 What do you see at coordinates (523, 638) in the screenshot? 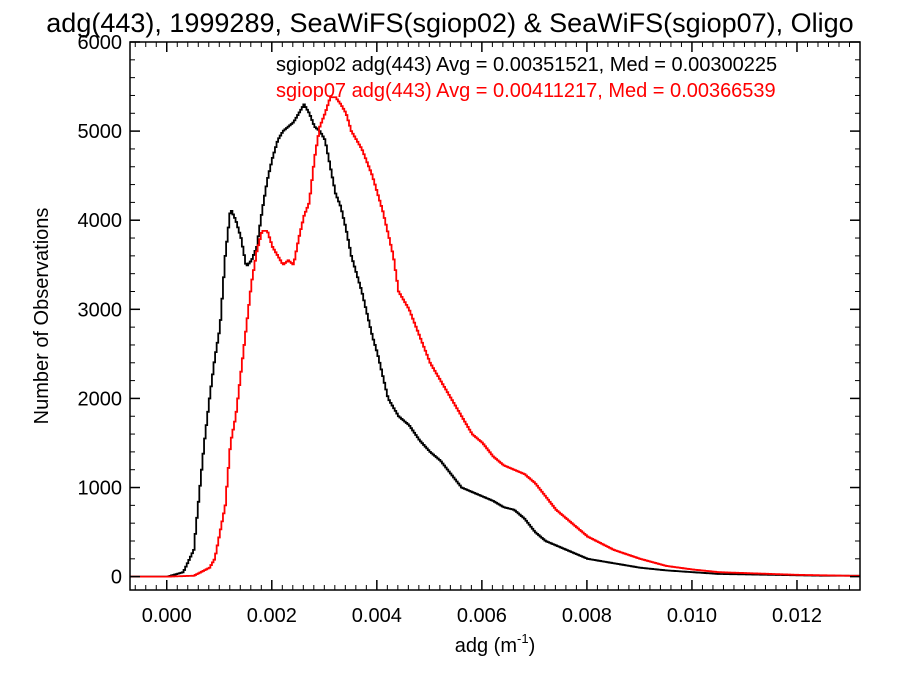
I see `x-axis-title-superscript: -1` at bounding box center [523, 638].